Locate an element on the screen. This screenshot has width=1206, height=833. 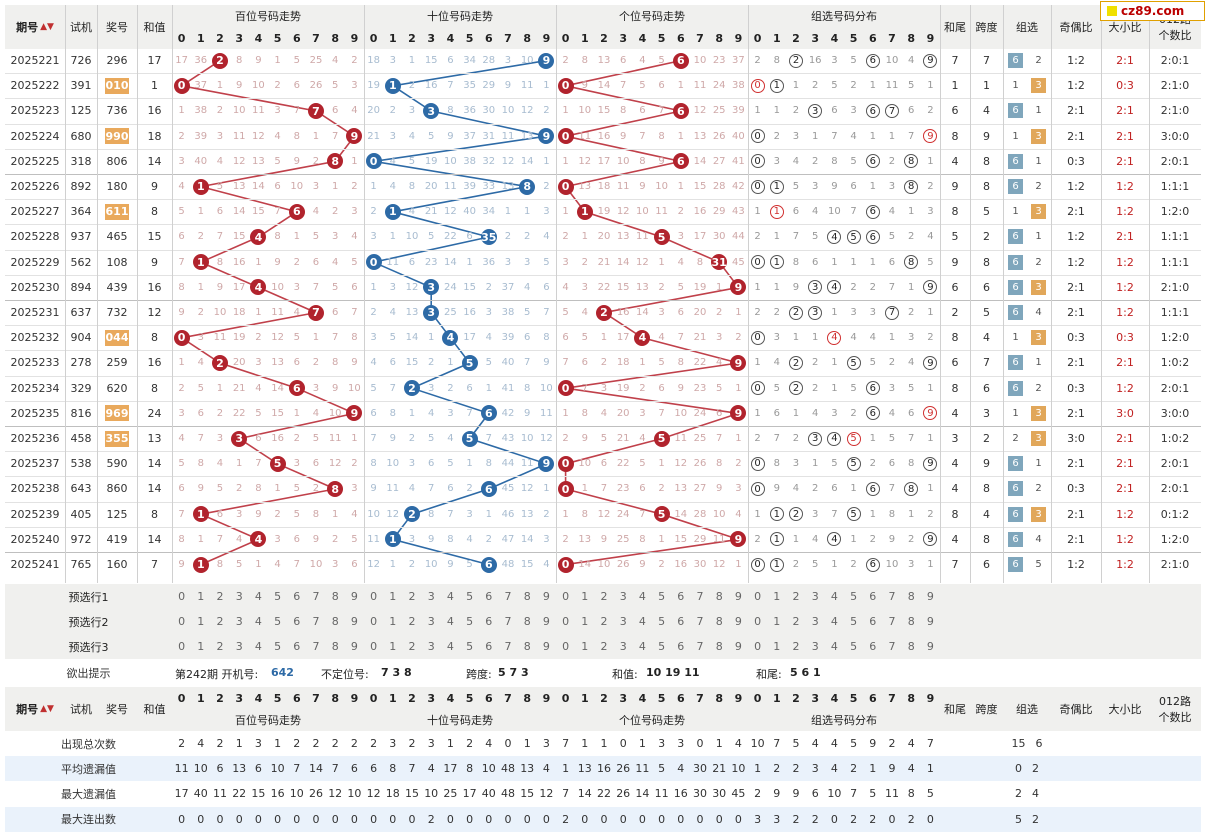
group-preselect-digit: 4 is located at coordinates (834, 646).